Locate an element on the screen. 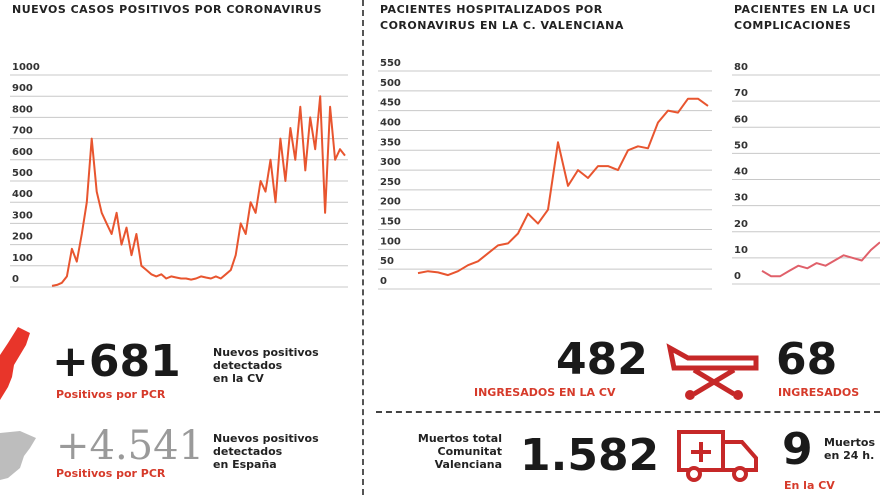 Image resolution: width=880 pixels, height=495 pixels. series-line-chart1 is located at coordinates (198, 191).